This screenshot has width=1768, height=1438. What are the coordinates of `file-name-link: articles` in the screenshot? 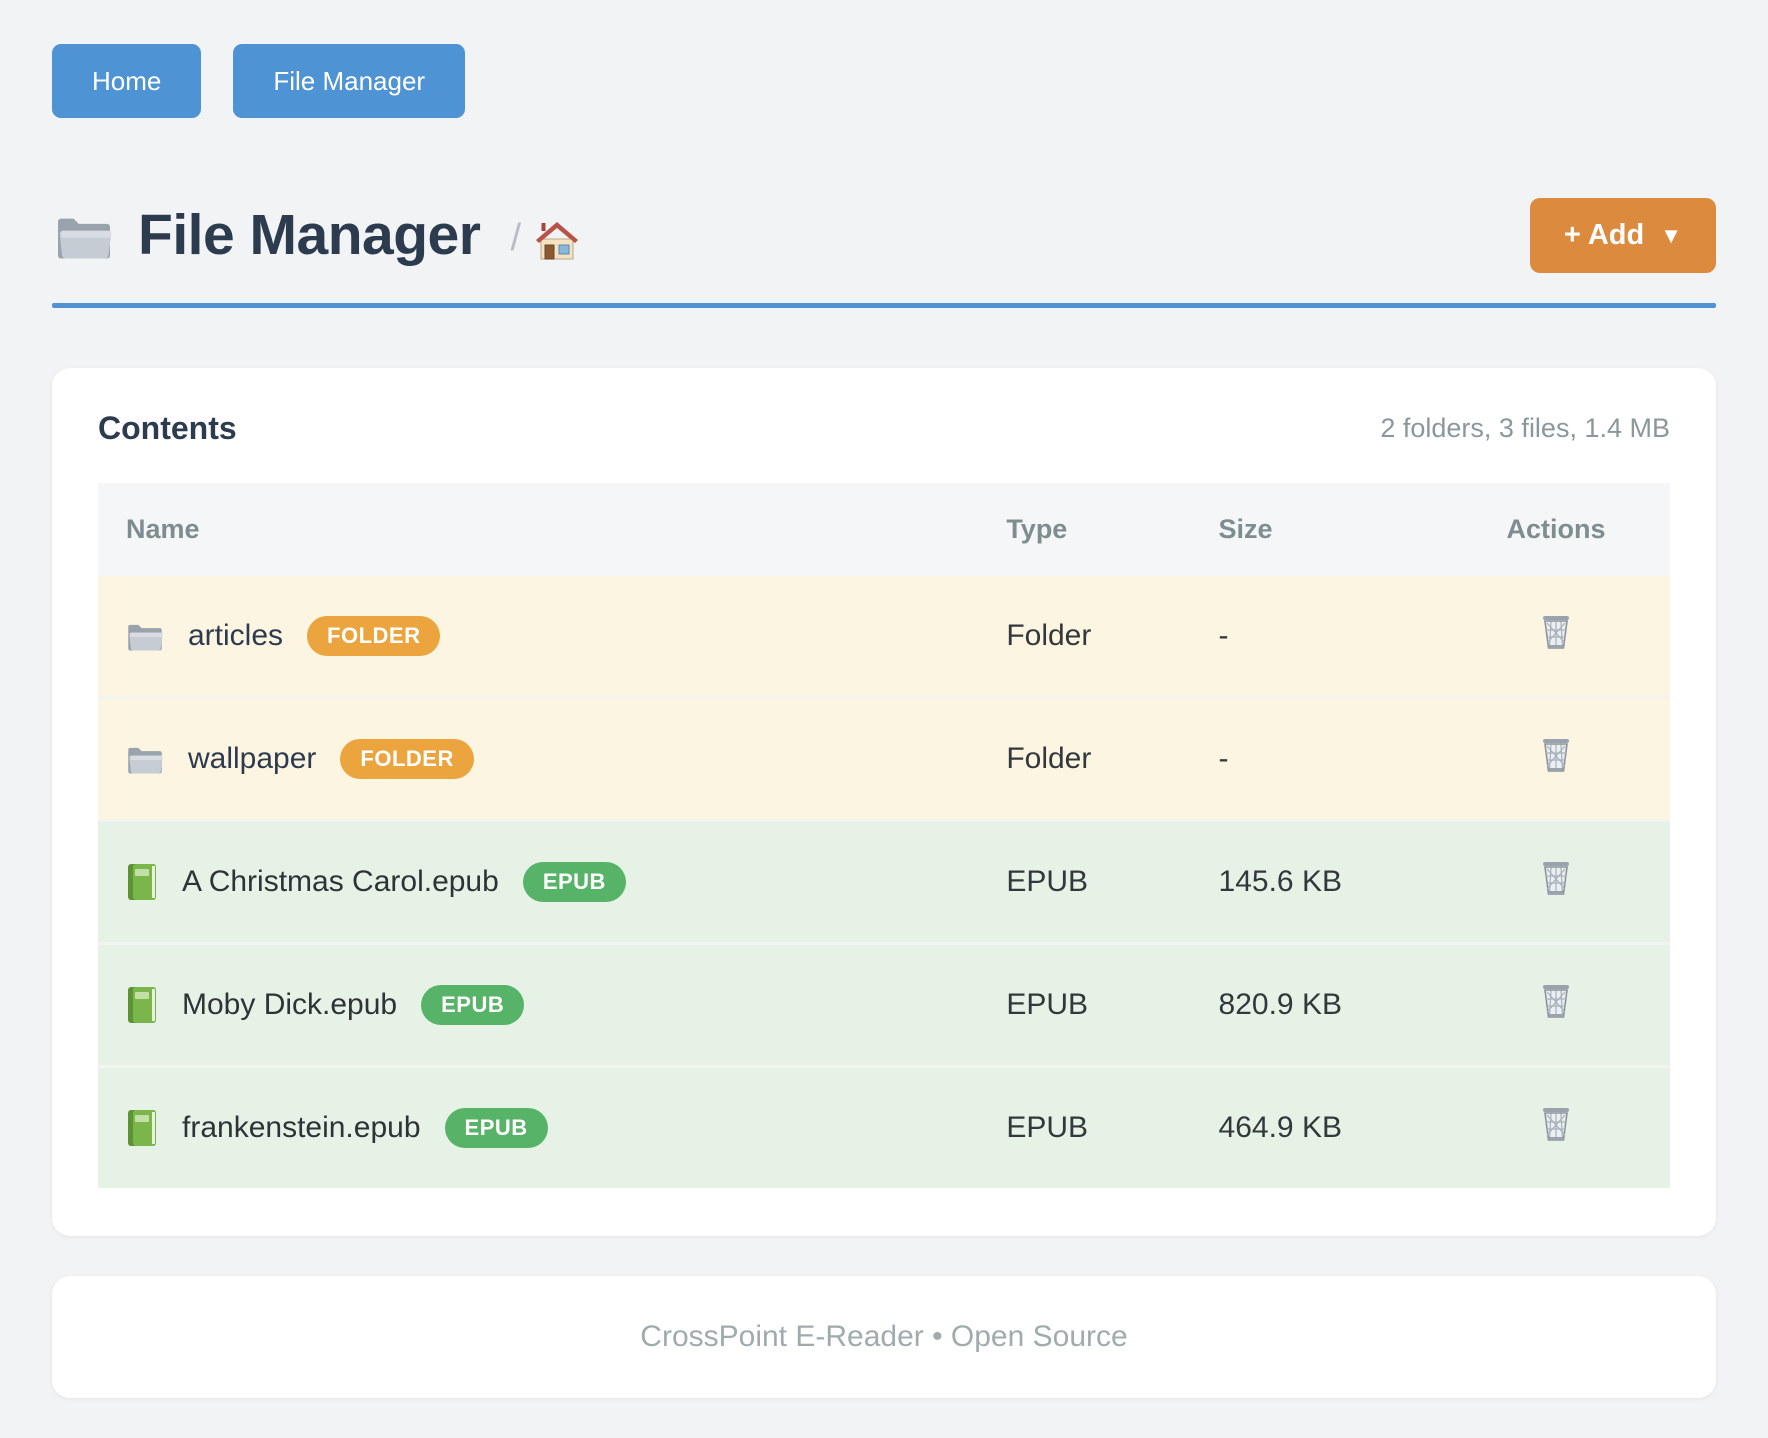 It's located at (236, 635).